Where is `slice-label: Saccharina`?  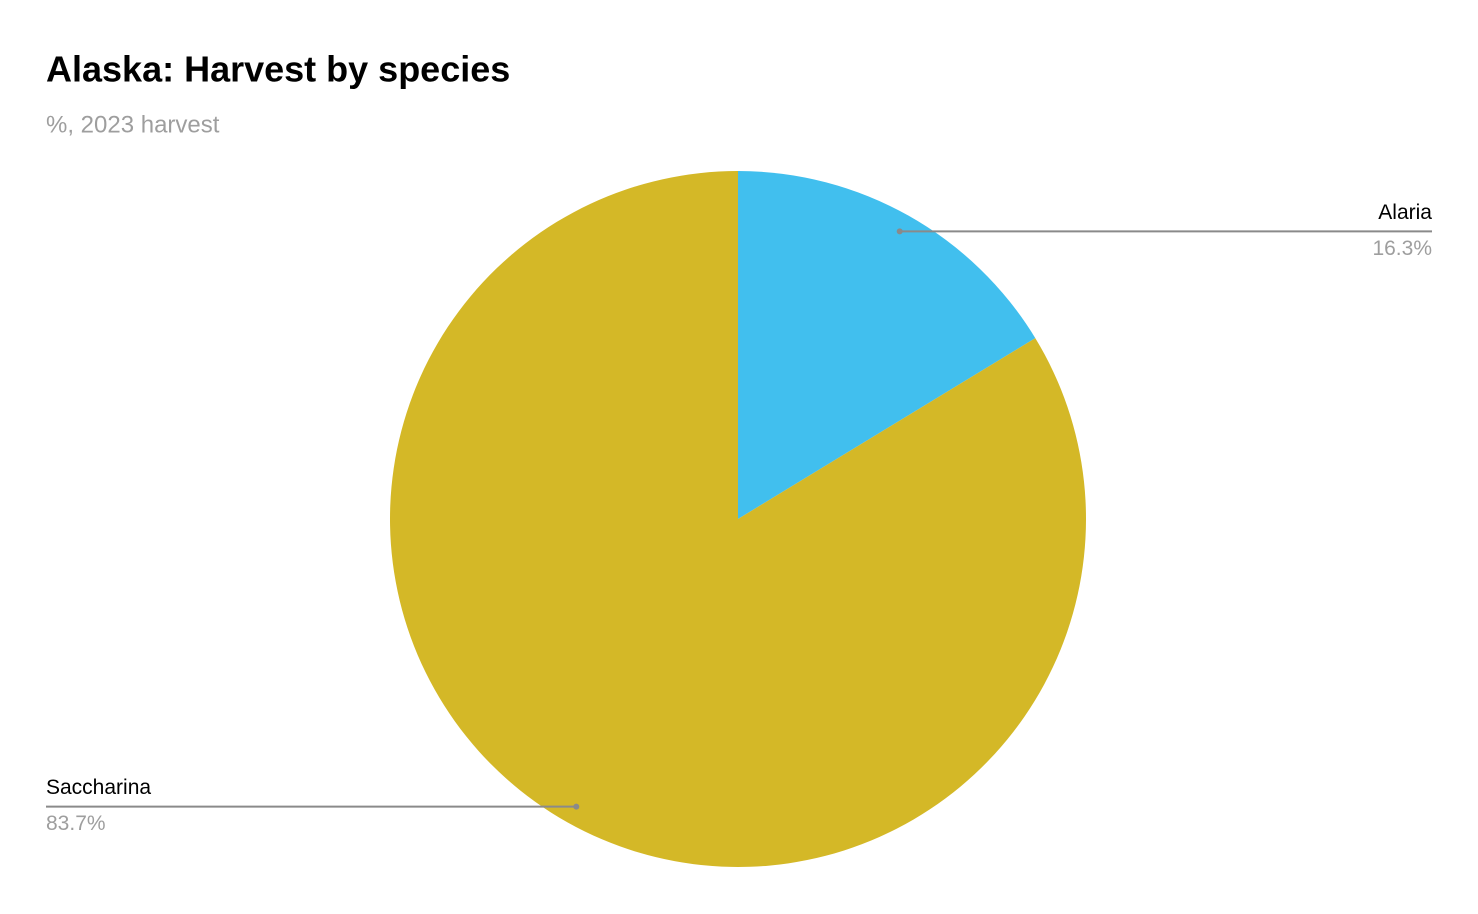
slice-label: Saccharina is located at coordinates (98, 787).